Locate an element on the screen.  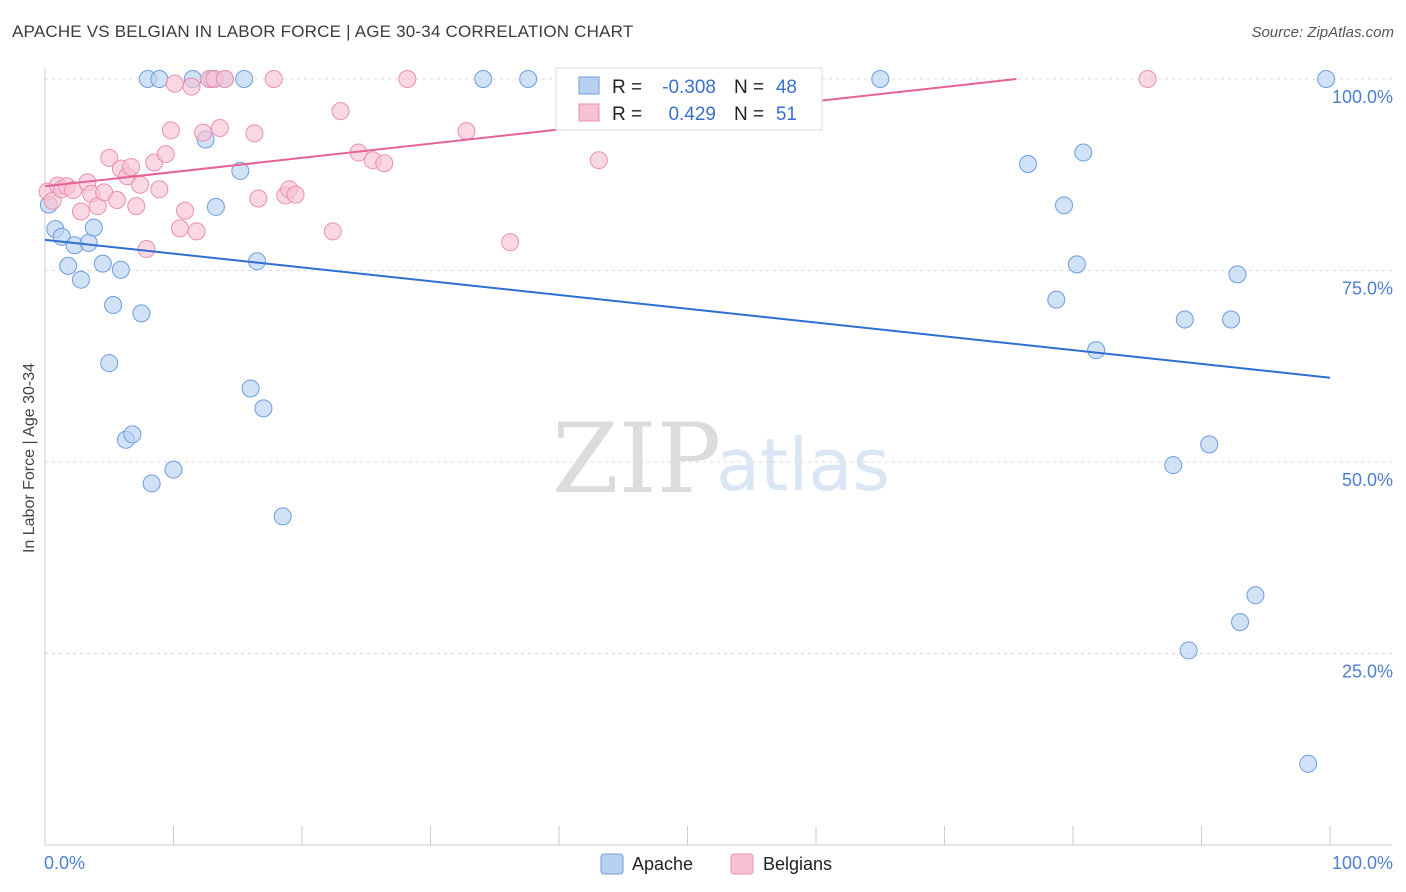
x-tick-label-0: 0.0% is located at coordinates (64, 863).